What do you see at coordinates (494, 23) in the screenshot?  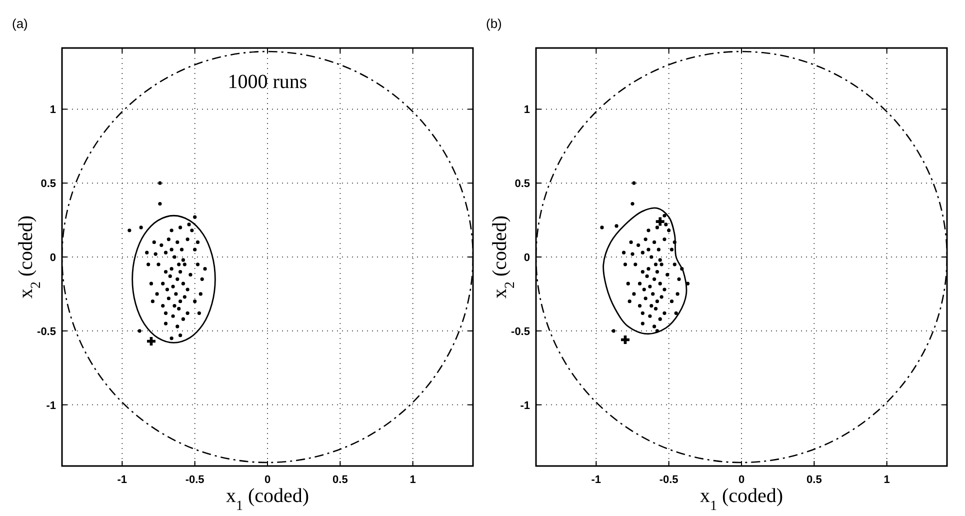 I see `chart-title: (b)` at bounding box center [494, 23].